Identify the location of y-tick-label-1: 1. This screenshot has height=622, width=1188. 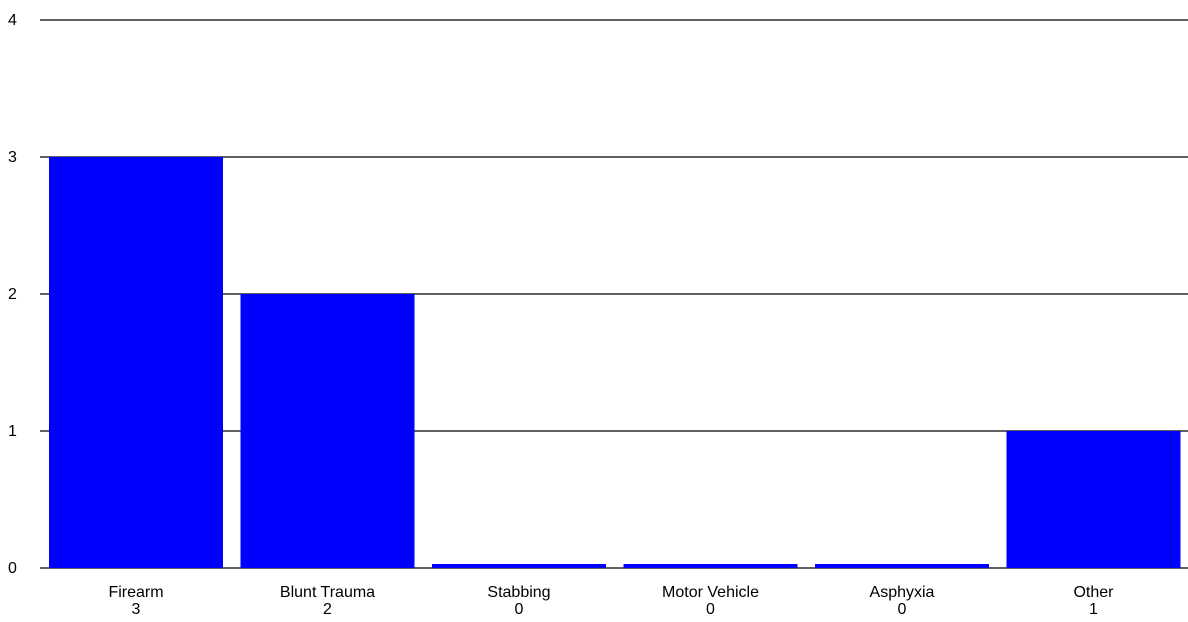
(12, 431).